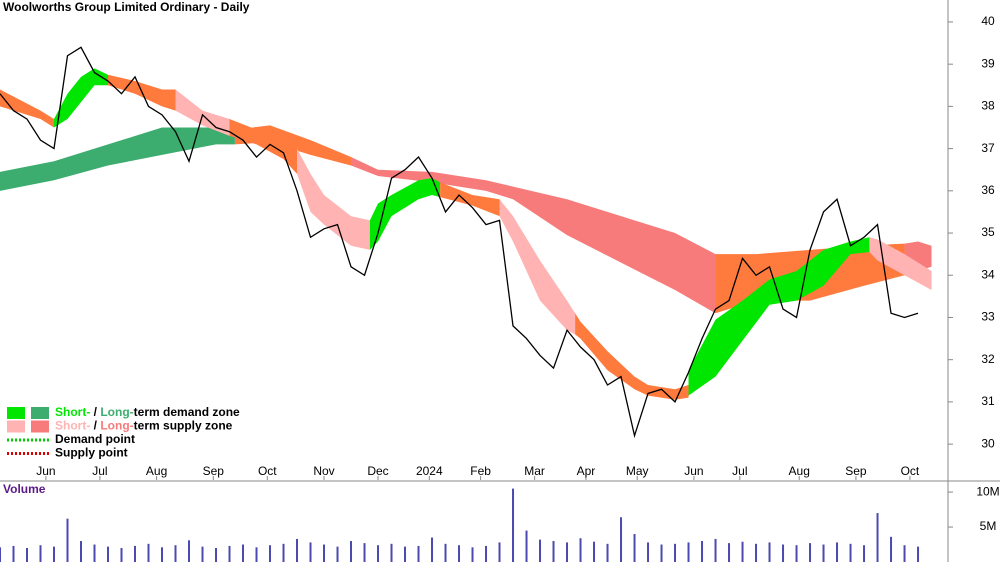  What do you see at coordinates (988, 21) in the screenshot?
I see `y-tick-label: 40` at bounding box center [988, 21].